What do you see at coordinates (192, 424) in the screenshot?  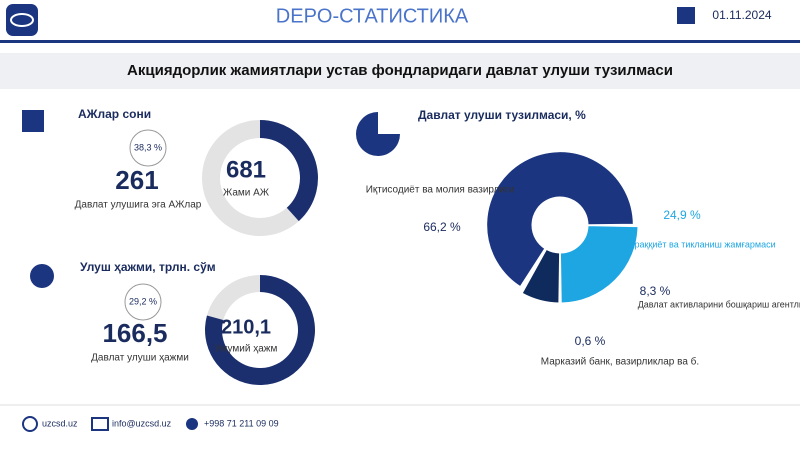 I see `phone-icon` at bounding box center [192, 424].